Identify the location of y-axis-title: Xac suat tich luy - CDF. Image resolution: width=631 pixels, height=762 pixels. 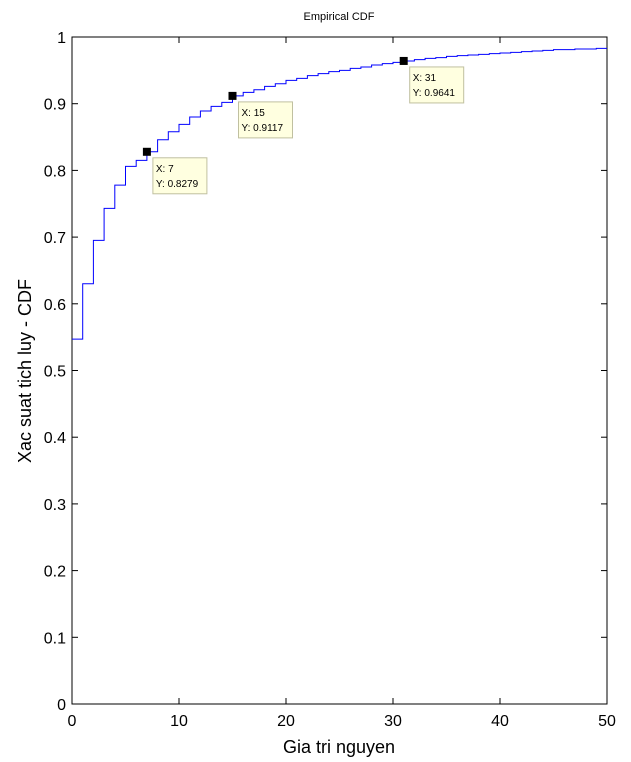
(25, 371).